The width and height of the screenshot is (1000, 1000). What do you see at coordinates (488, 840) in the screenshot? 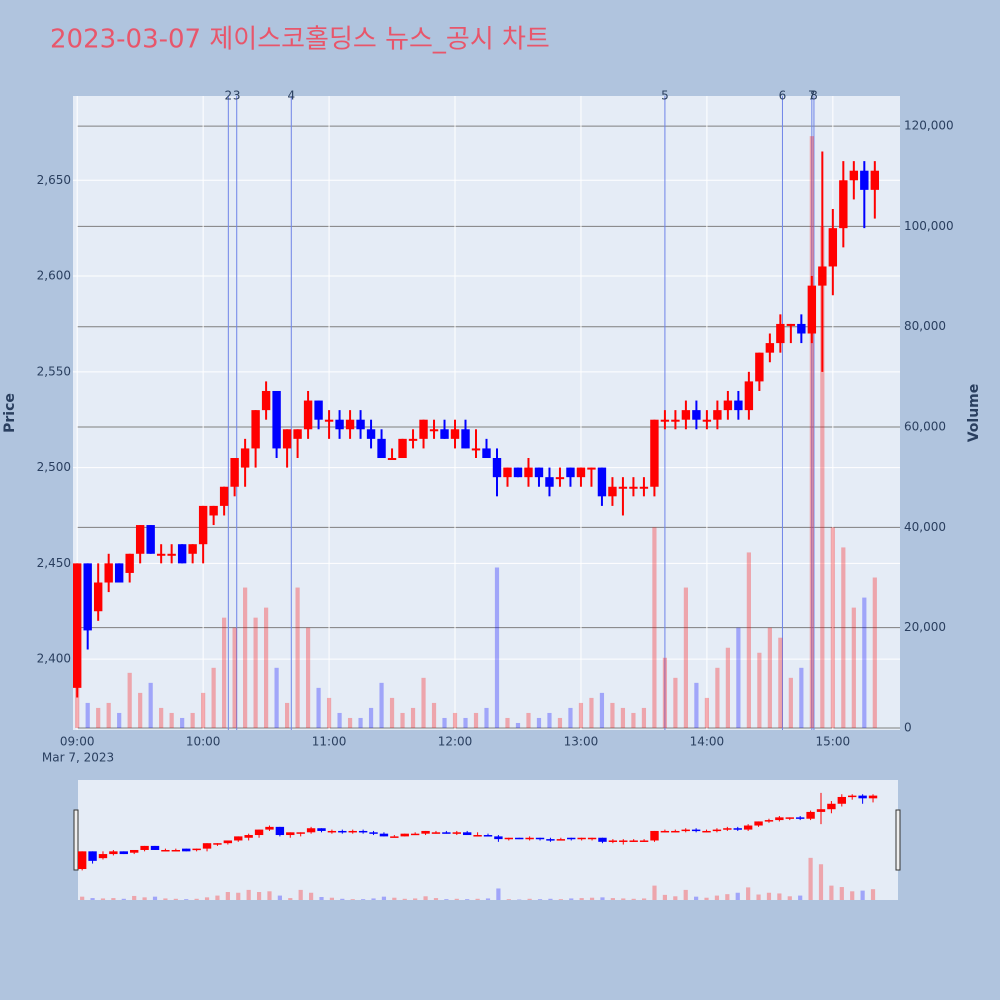
I see `range-slider` at bounding box center [488, 840].